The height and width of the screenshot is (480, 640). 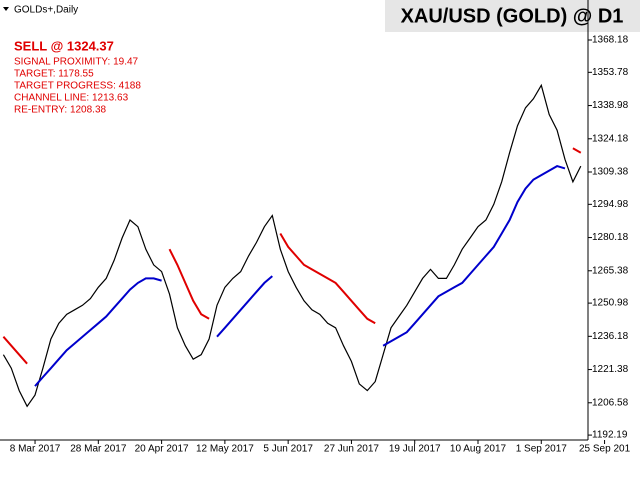 What do you see at coordinates (46, 10) in the screenshot?
I see `symbol-label: GOLDs+,Daily` at bounding box center [46, 10].